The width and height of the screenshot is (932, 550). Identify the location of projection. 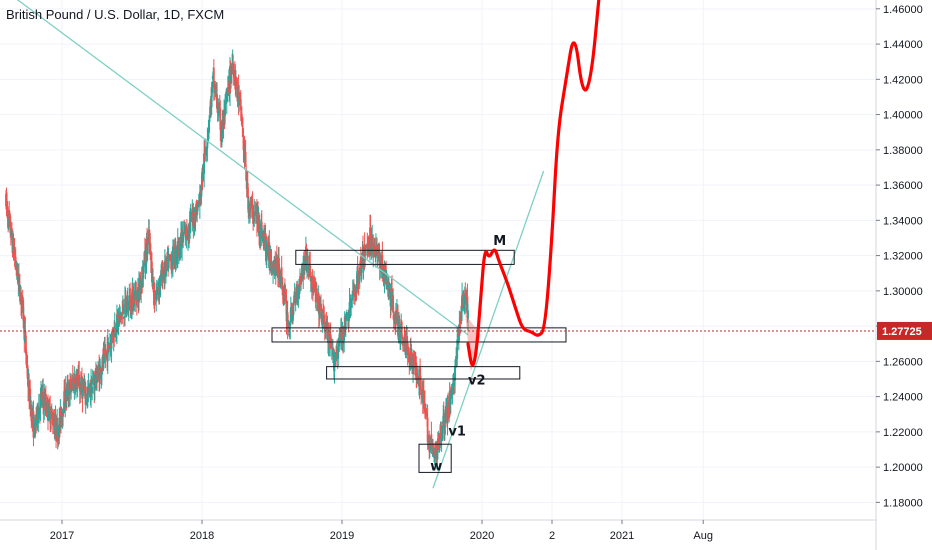
(533, 186).